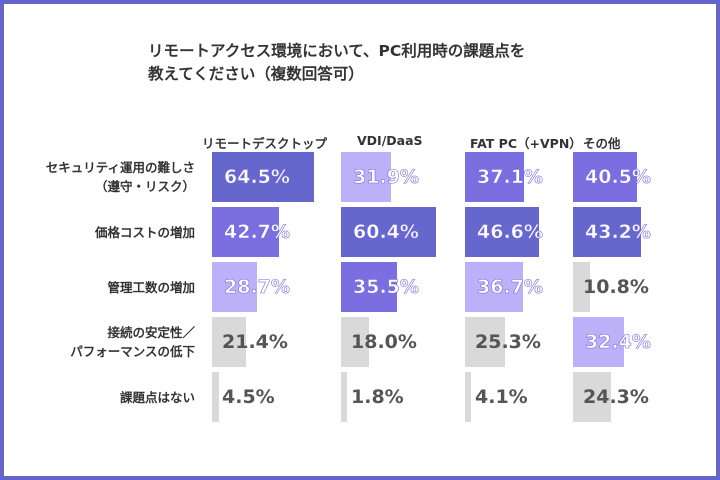 Image resolution: width=720 pixels, height=480 pixels. What do you see at coordinates (336, 63) in the screenshot?
I see `chart-title: リモートアクセス環境において、PC利用時の課題点を 教えてください（複数回答可）` at bounding box center [336, 63].